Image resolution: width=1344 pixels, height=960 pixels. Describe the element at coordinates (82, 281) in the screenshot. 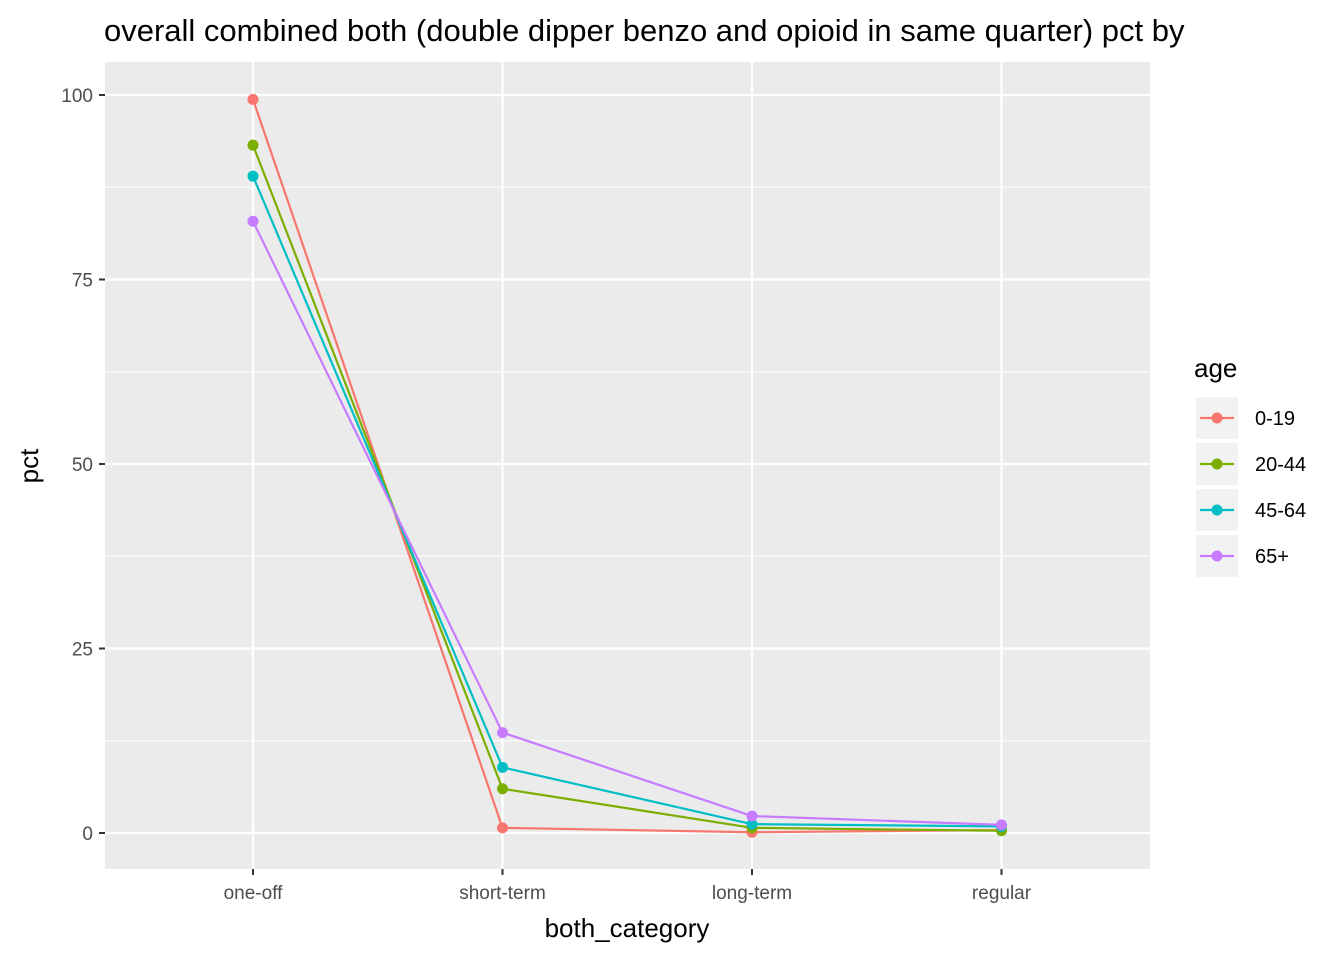

I see `y-tick-label: 75` at that location.